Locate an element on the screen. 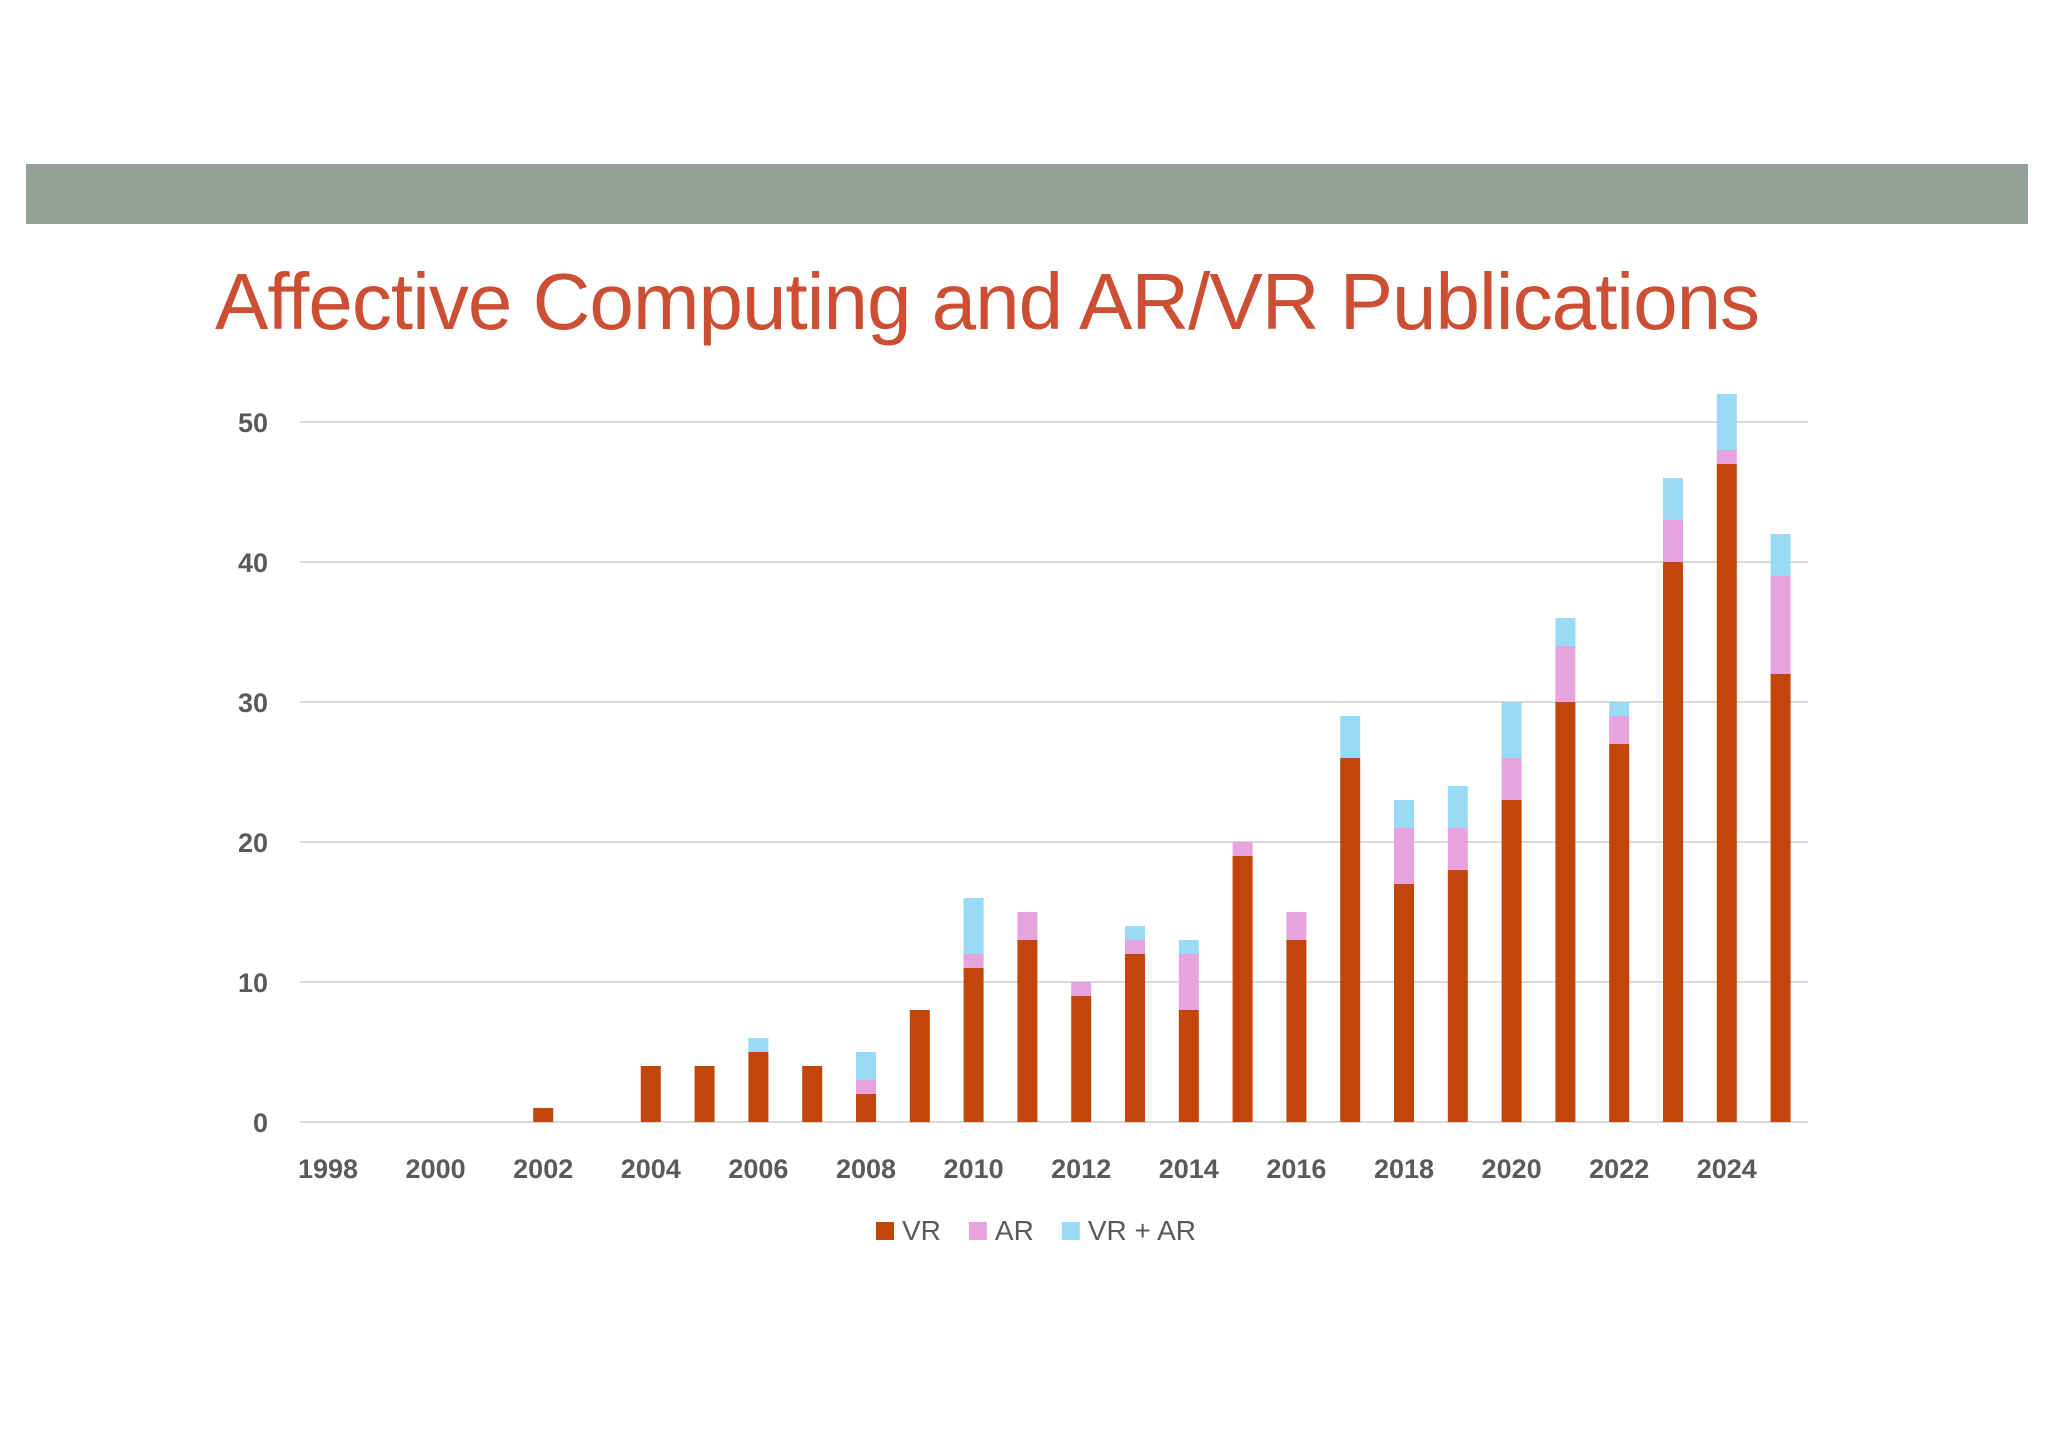  bar-vrar-2023 is located at coordinates (1673, 499).